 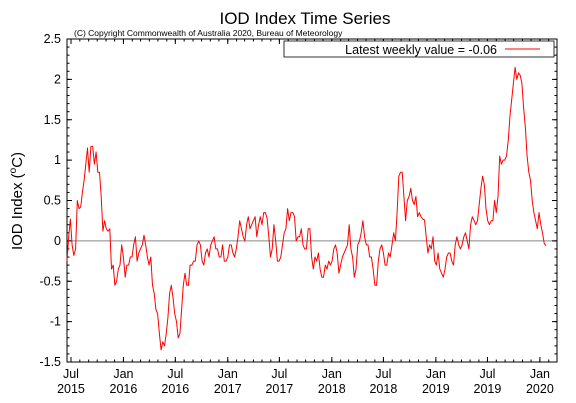 I want to click on y-tick-label: 2.5, so click(x=52, y=39).